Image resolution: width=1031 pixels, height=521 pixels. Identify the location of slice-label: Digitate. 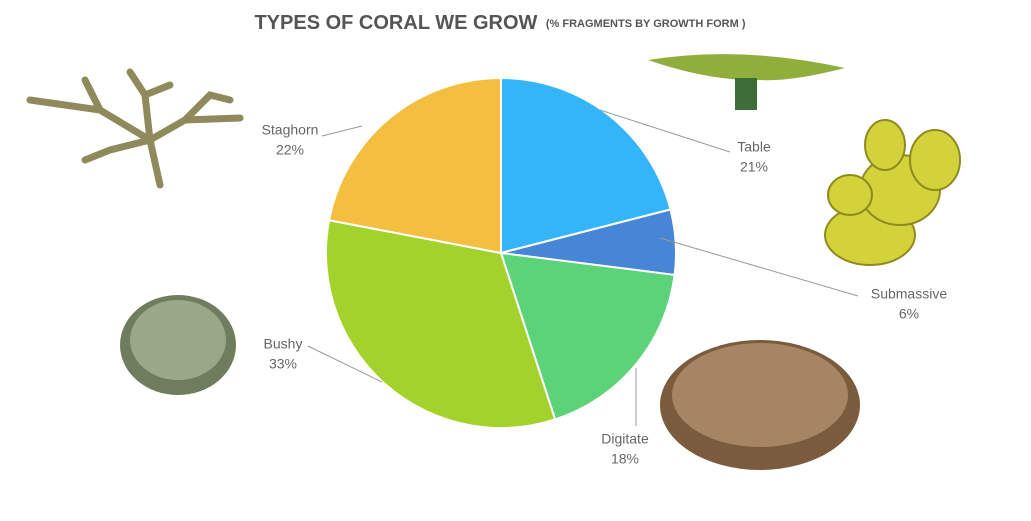
(625, 439).